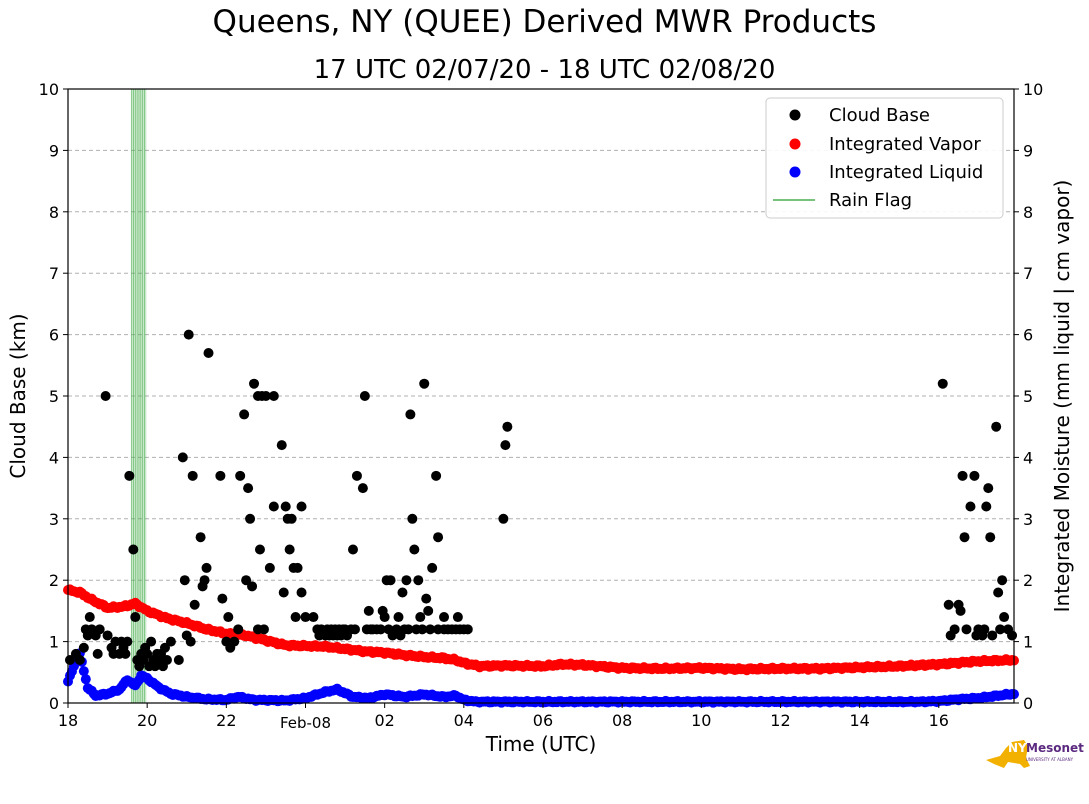  What do you see at coordinates (147, 720) in the screenshot?
I see `x-tick-label: 20` at bounding box center [147, 720].